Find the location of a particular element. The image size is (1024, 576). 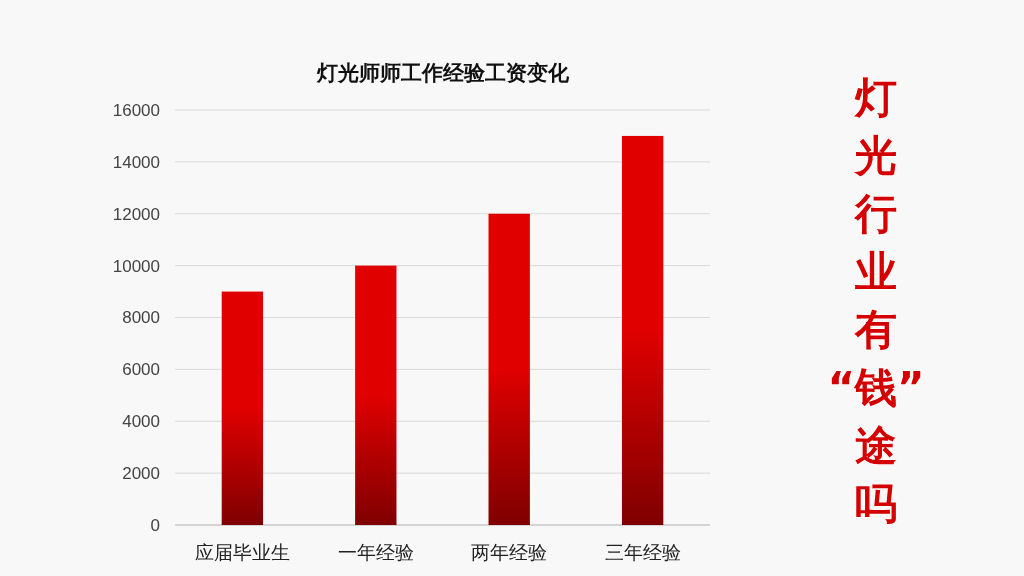

y-tick-label: 10000 is located at coordinates (136, 266).